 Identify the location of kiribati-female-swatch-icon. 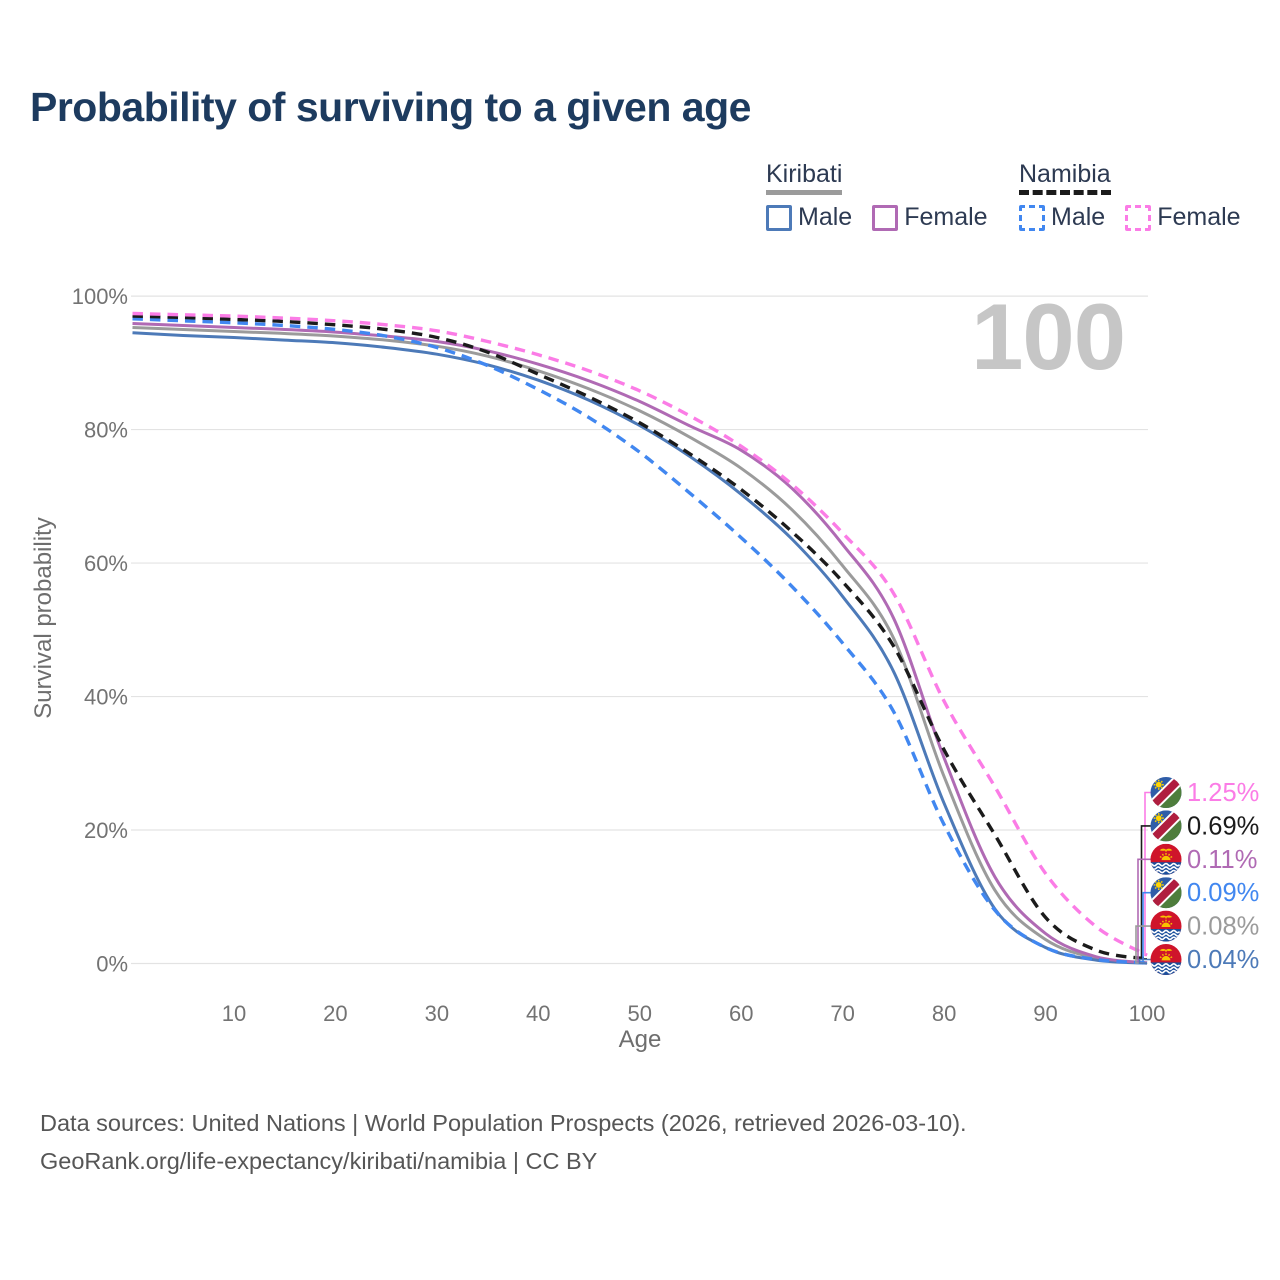
(885, 217).